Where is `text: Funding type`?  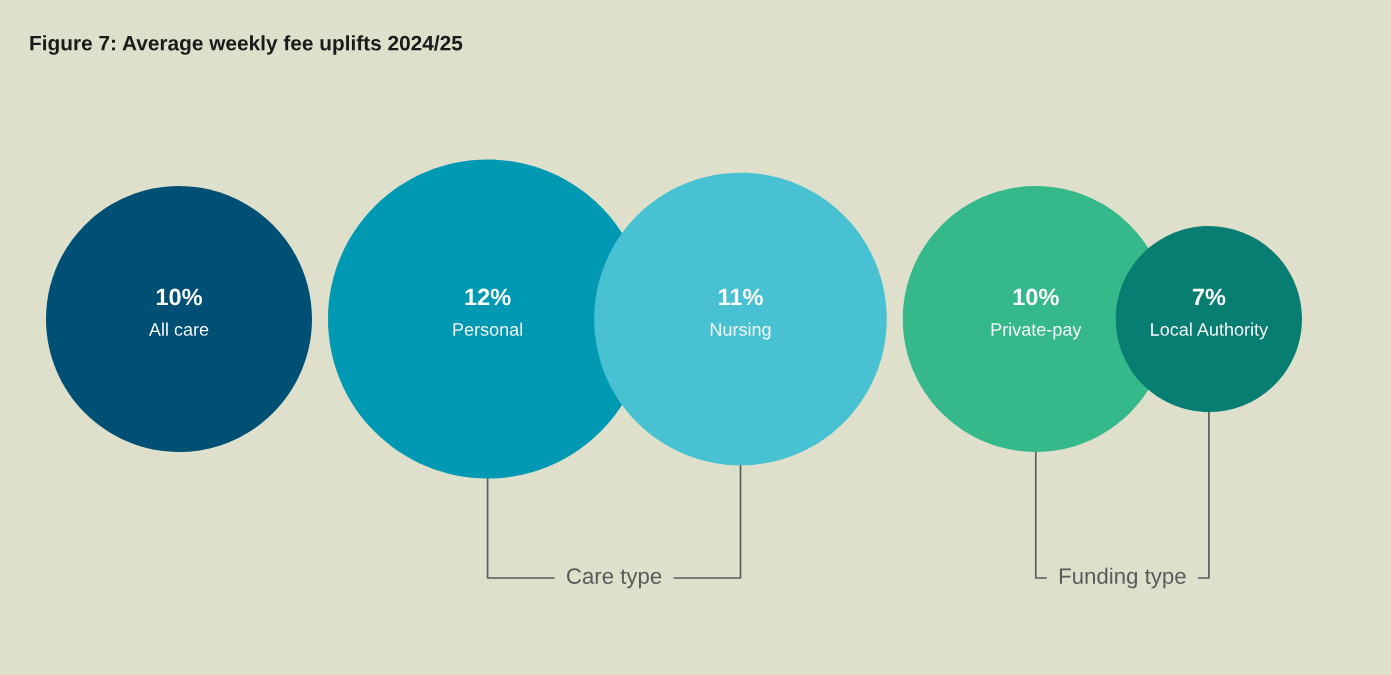
text: Funding type is located at coordinates (1122, 578).